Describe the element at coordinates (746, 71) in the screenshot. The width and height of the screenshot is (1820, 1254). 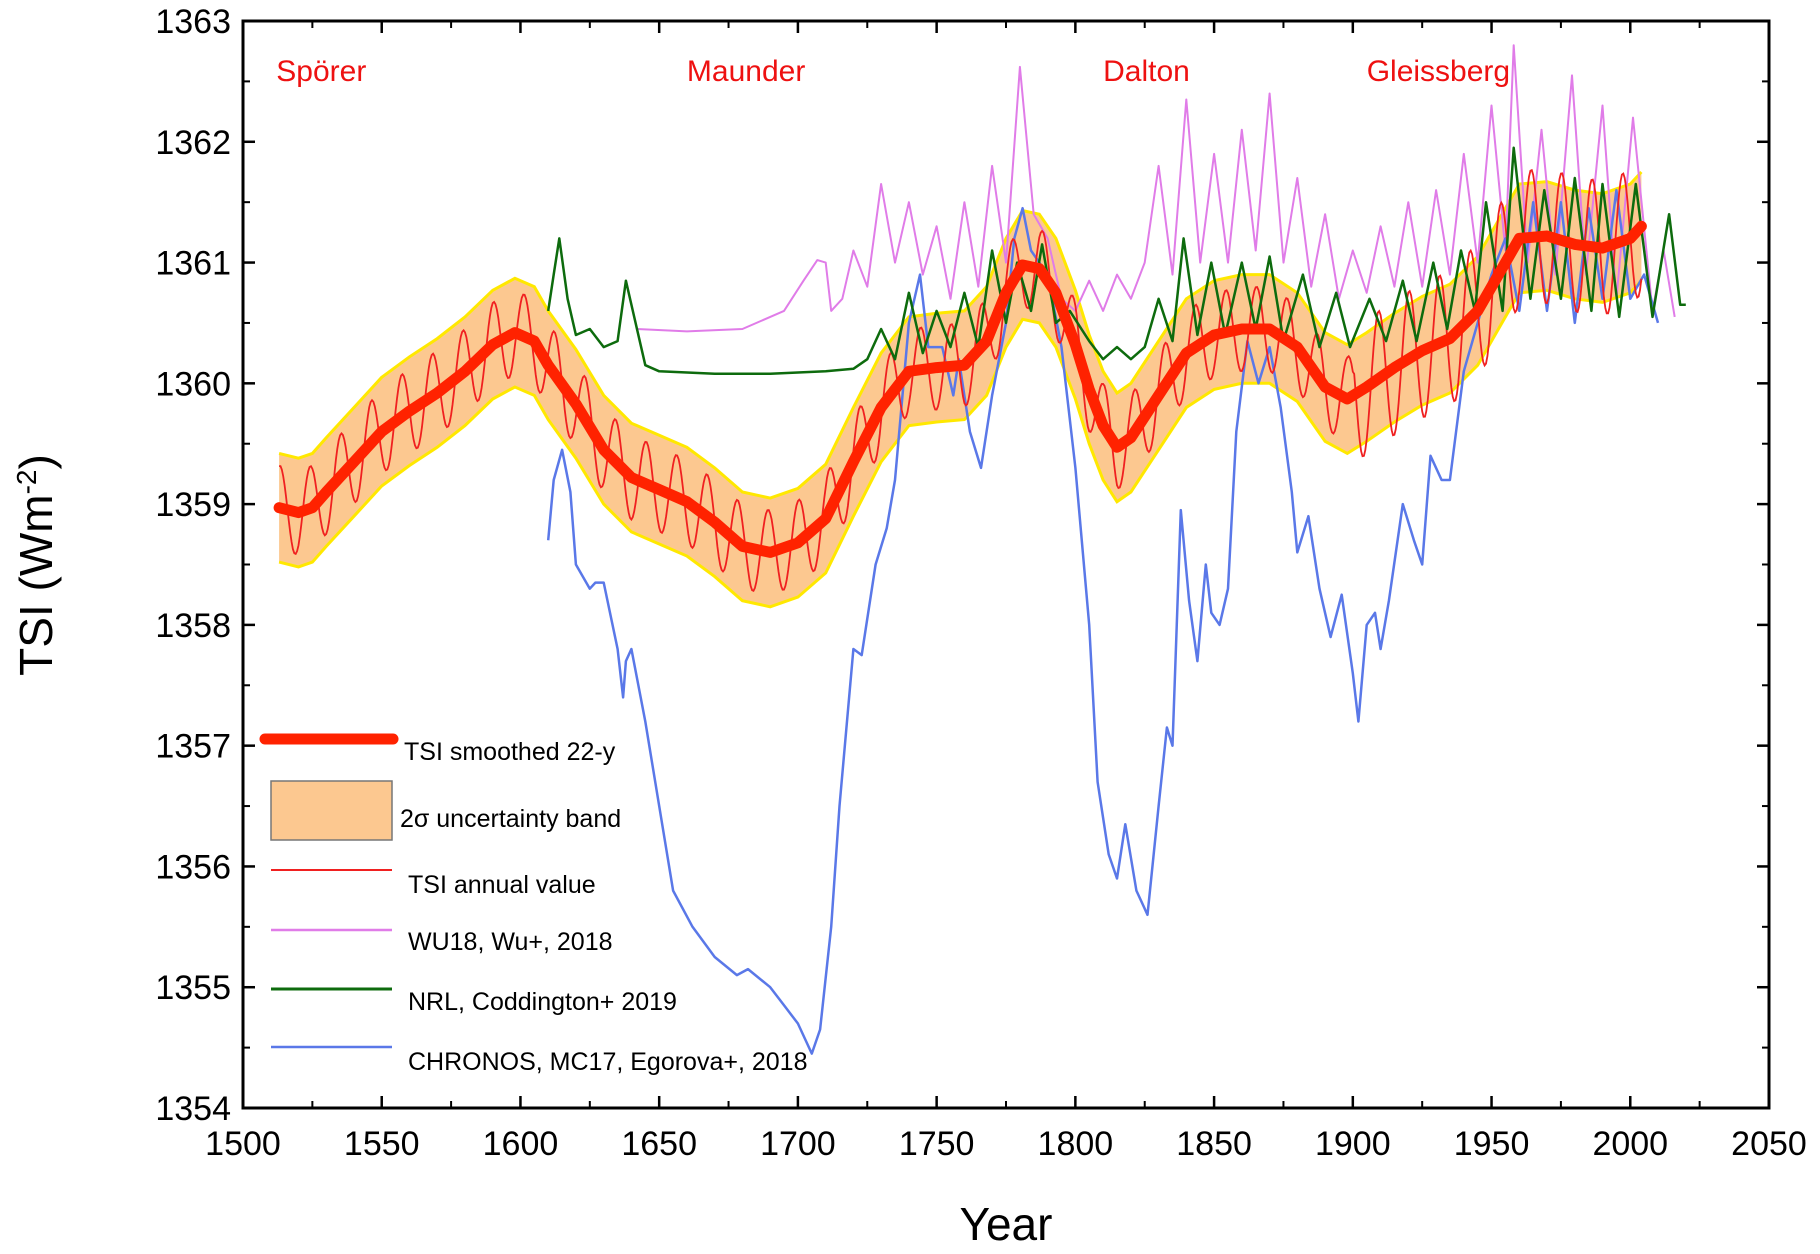
I see `period-label: Maunder` at that location.